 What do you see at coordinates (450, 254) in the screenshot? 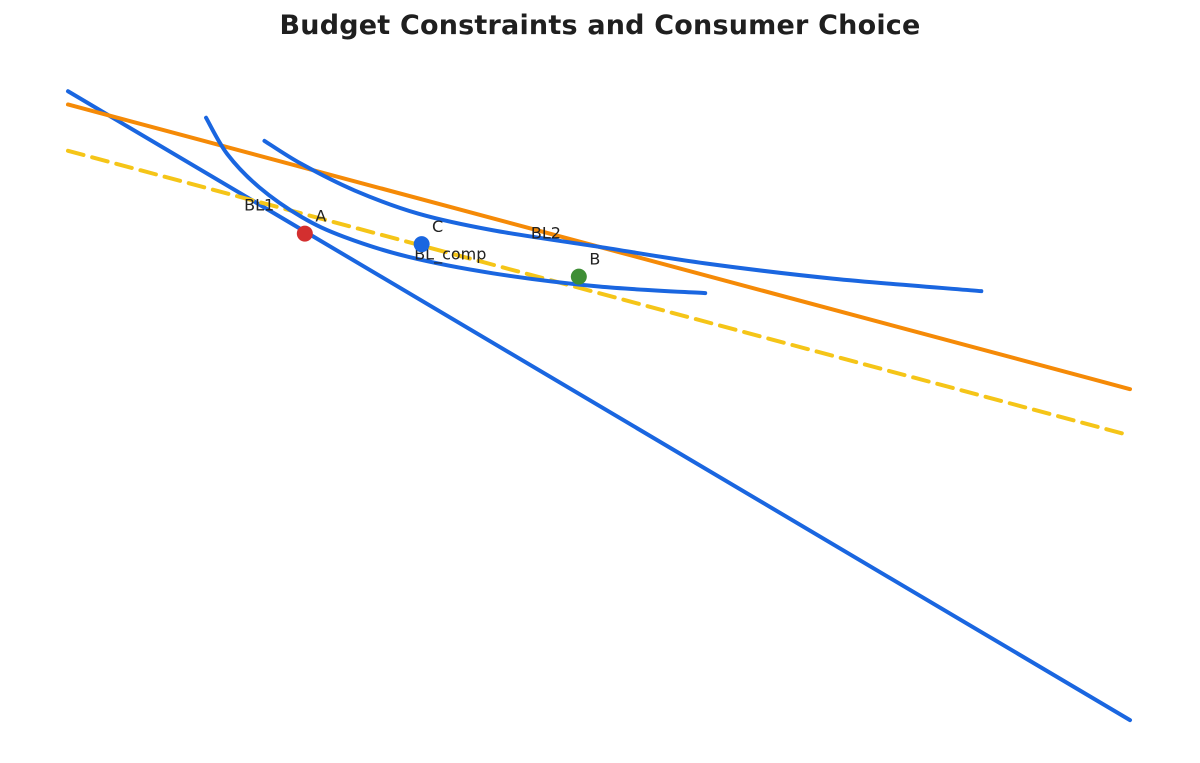
I see `budget-line-label-bl-comp: BL_comp` at bounding box center [450, 254].